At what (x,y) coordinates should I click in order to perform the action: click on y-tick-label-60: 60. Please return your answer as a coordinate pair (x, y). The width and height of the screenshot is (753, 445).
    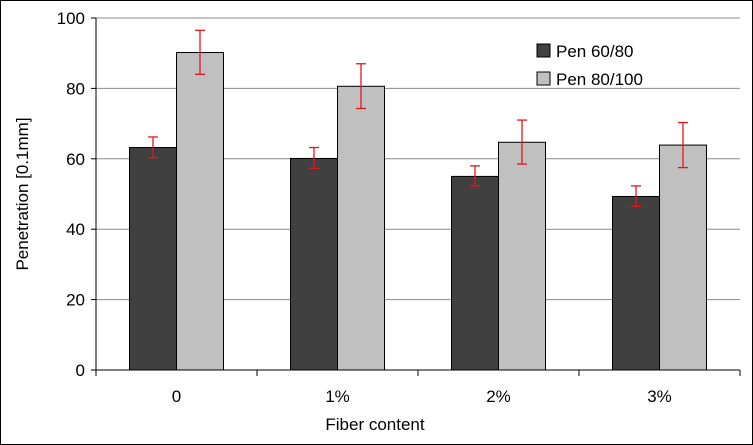
    Looking at the image, I should click on (75, 159).